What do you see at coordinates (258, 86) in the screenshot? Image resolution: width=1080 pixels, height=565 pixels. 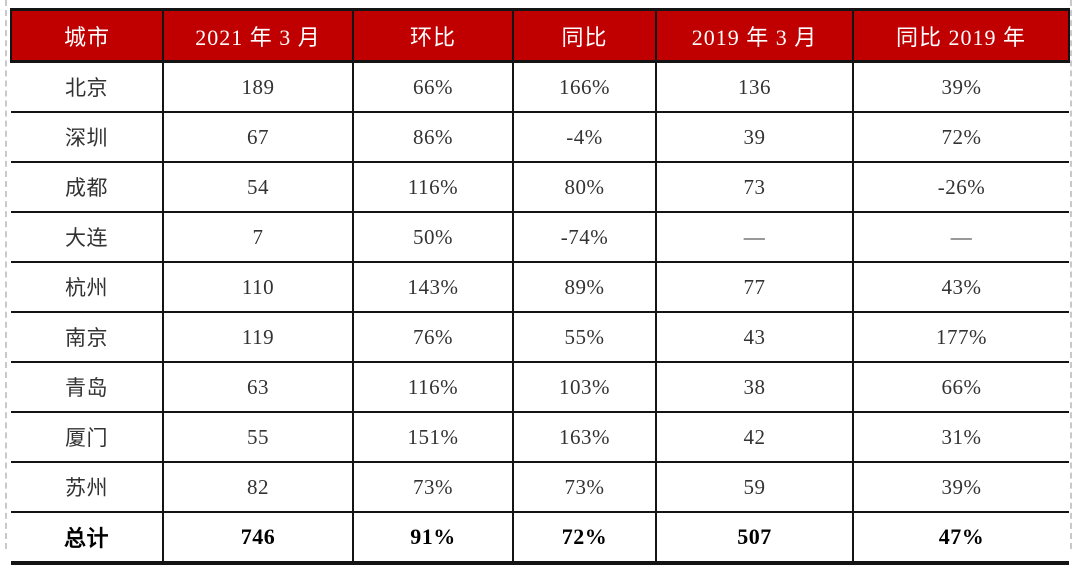 I see `table-cell: 189` at bounding box center [258, 86].